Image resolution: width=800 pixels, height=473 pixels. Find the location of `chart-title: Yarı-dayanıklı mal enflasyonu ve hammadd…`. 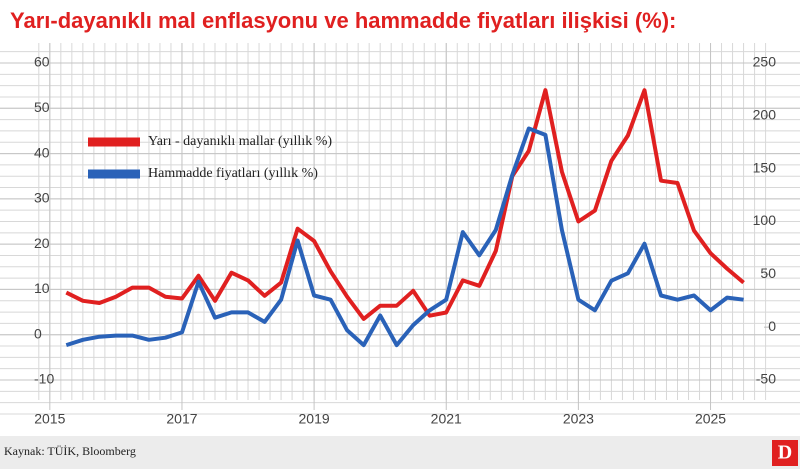

chart-title: Yarı-dayanıklı mal enflasyonu ve hammadd… is located at coordinates (343, 20).